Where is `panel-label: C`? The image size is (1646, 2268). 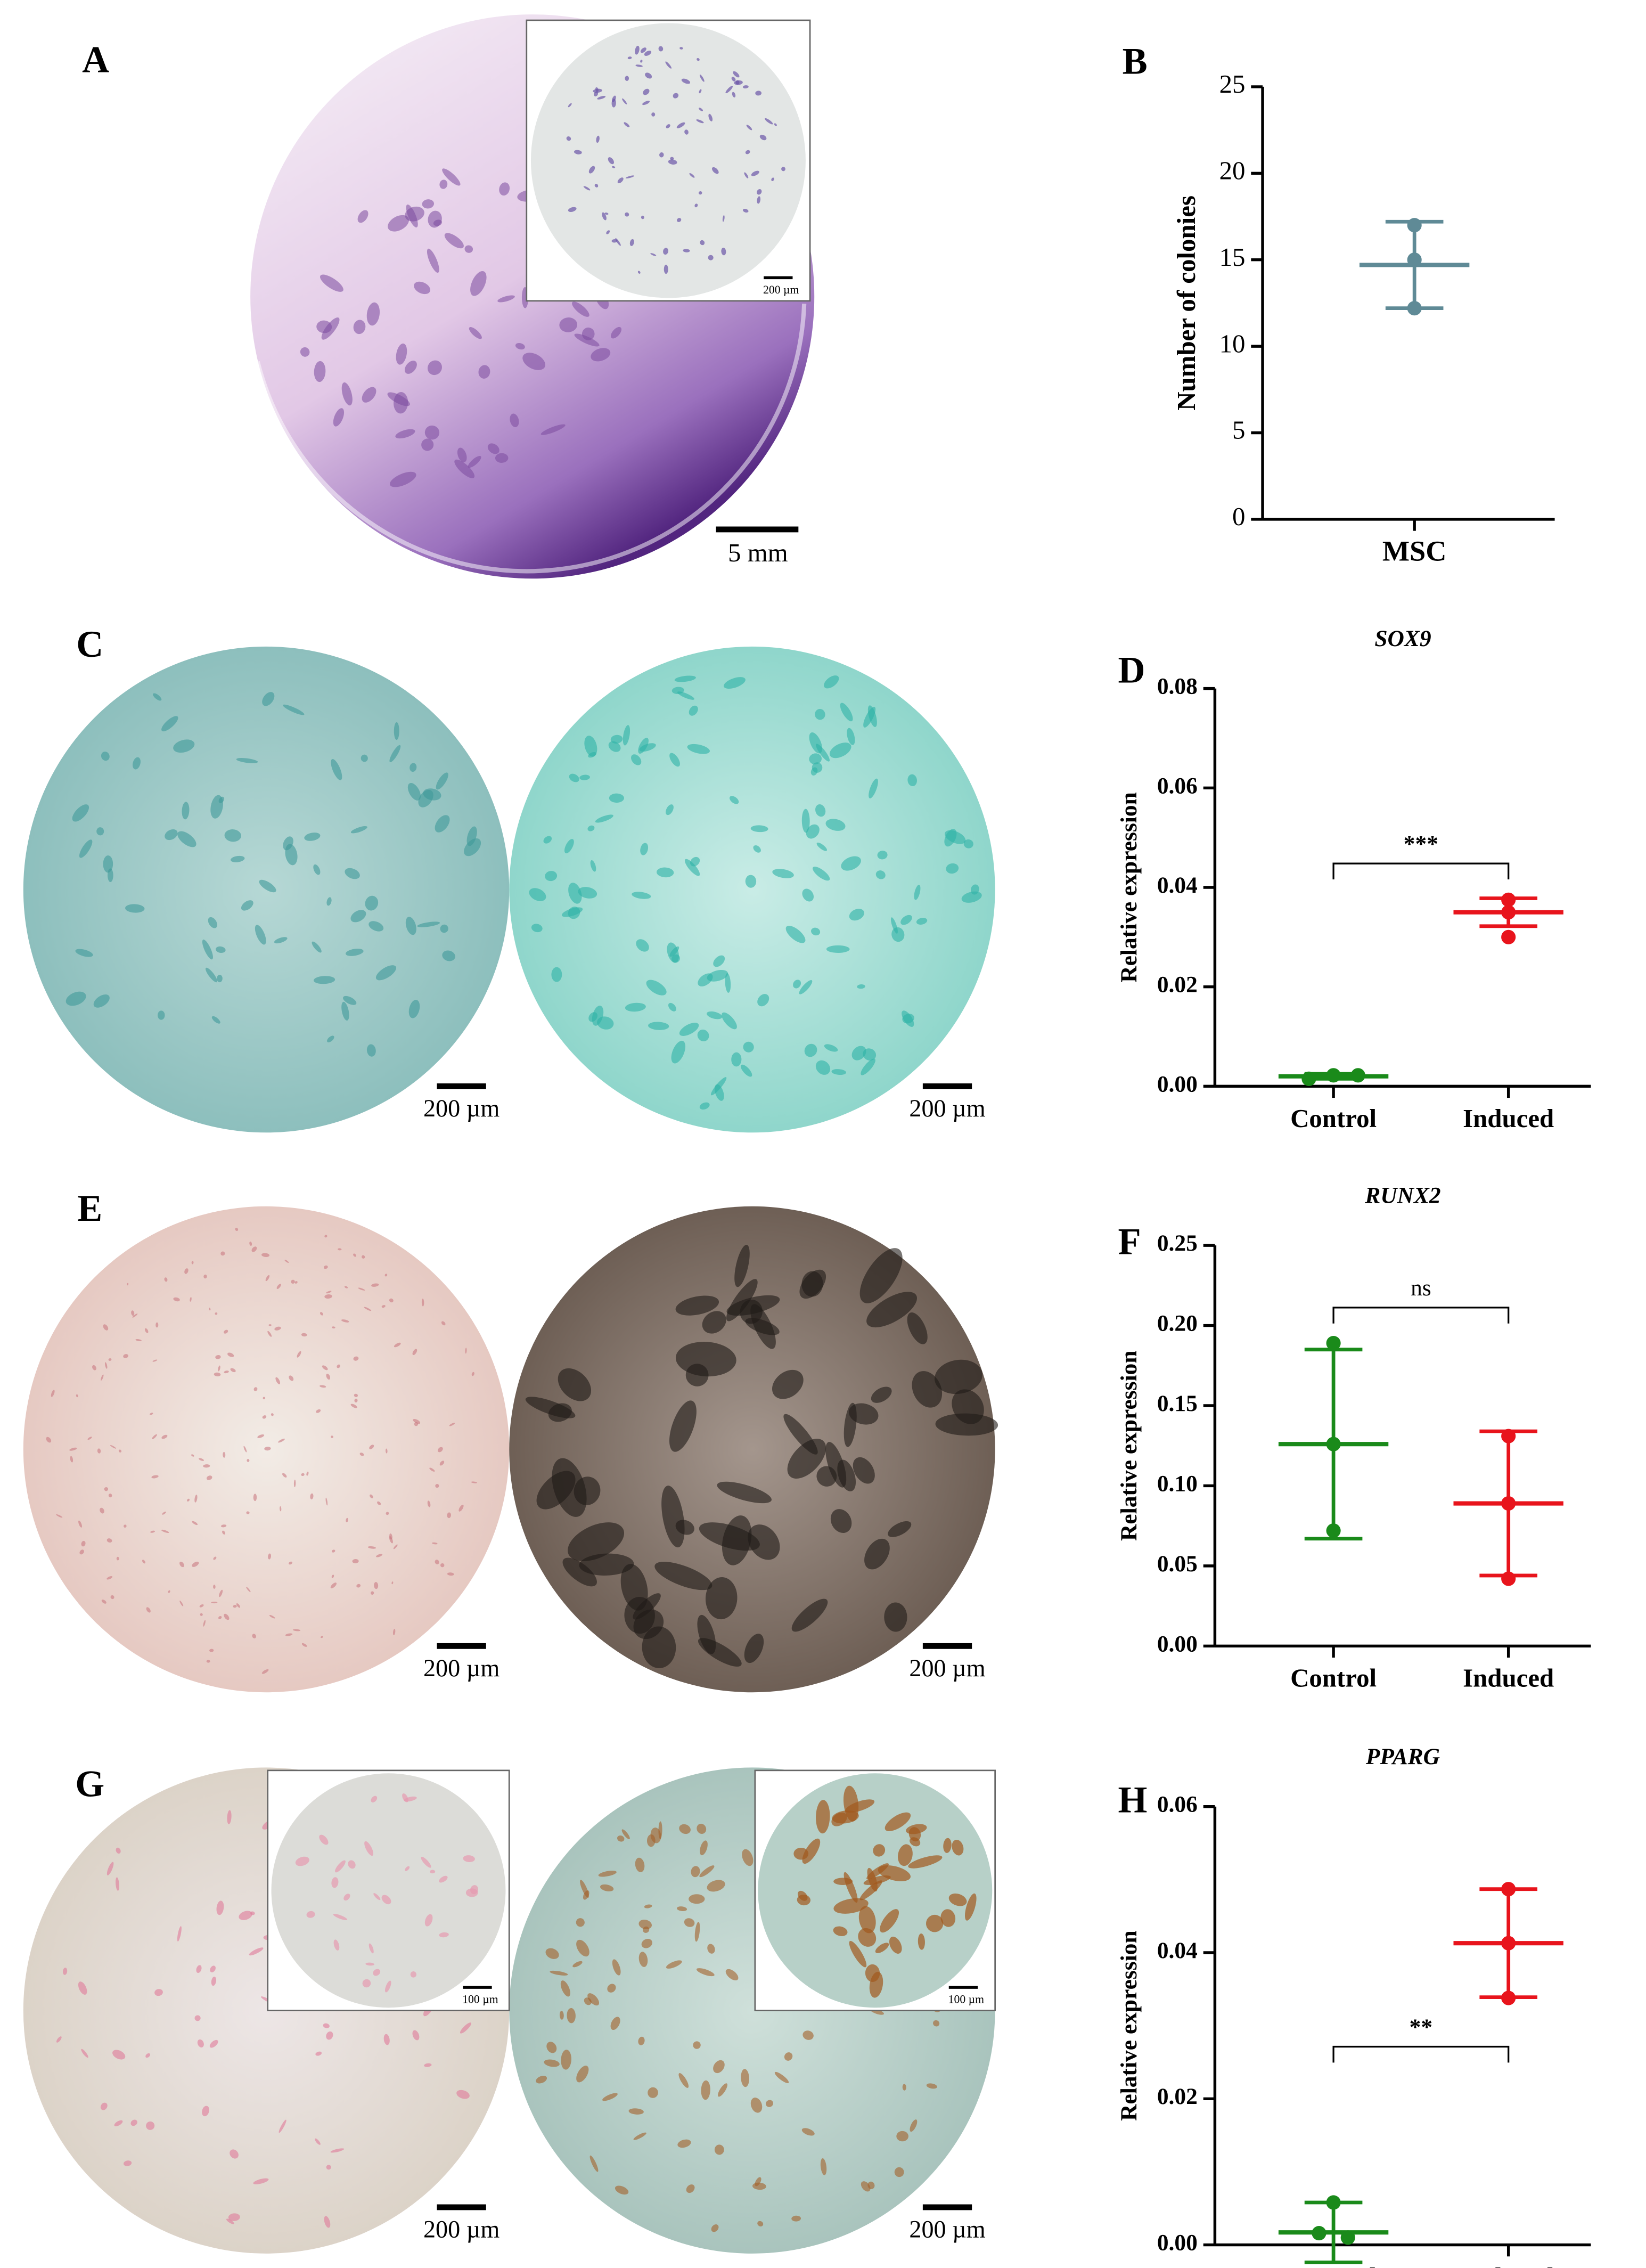
panel-label: C is located at coordinates (89, 645).